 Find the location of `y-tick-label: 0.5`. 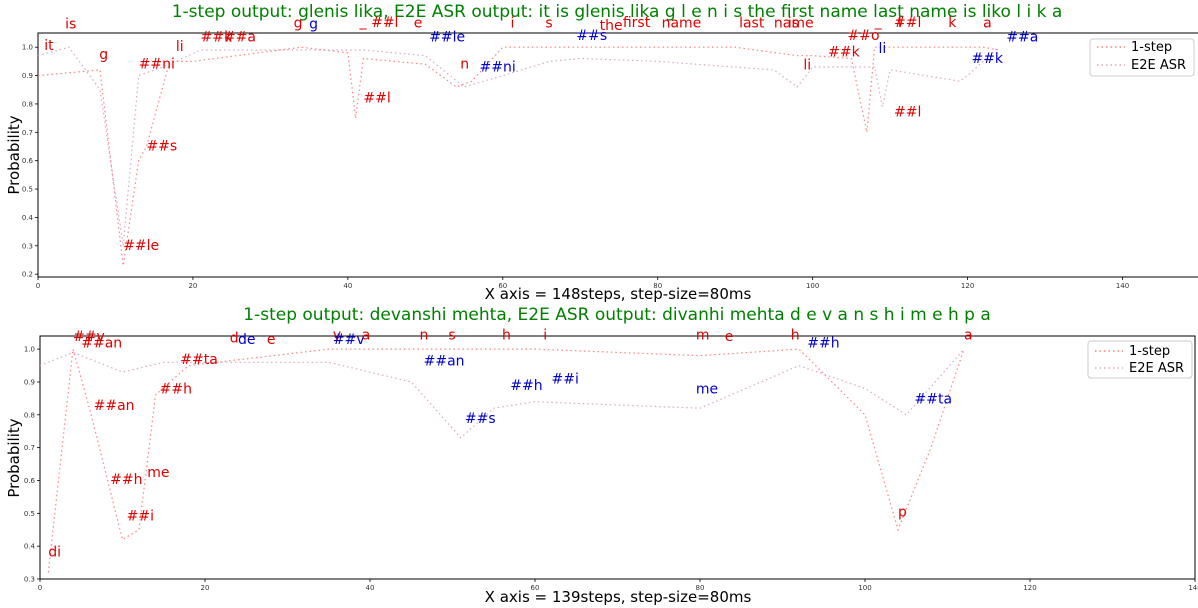

y-tick-label: 0.5 is located at coordinates (27, 190).